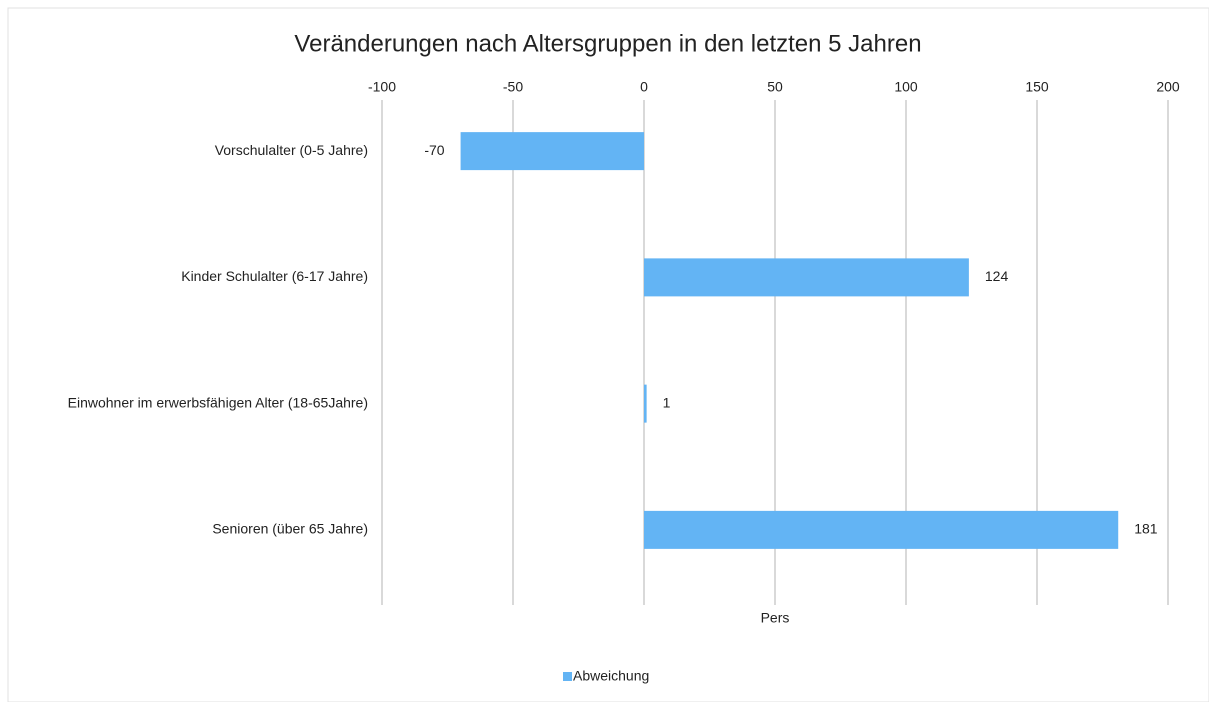 This screenshot has height=702, width=1209. What do you see at coordinates (290, 529) in the screenshot?
I see `y-tick-label: Senioren (über 65 Jahre)` at bounding box center [290, 529].